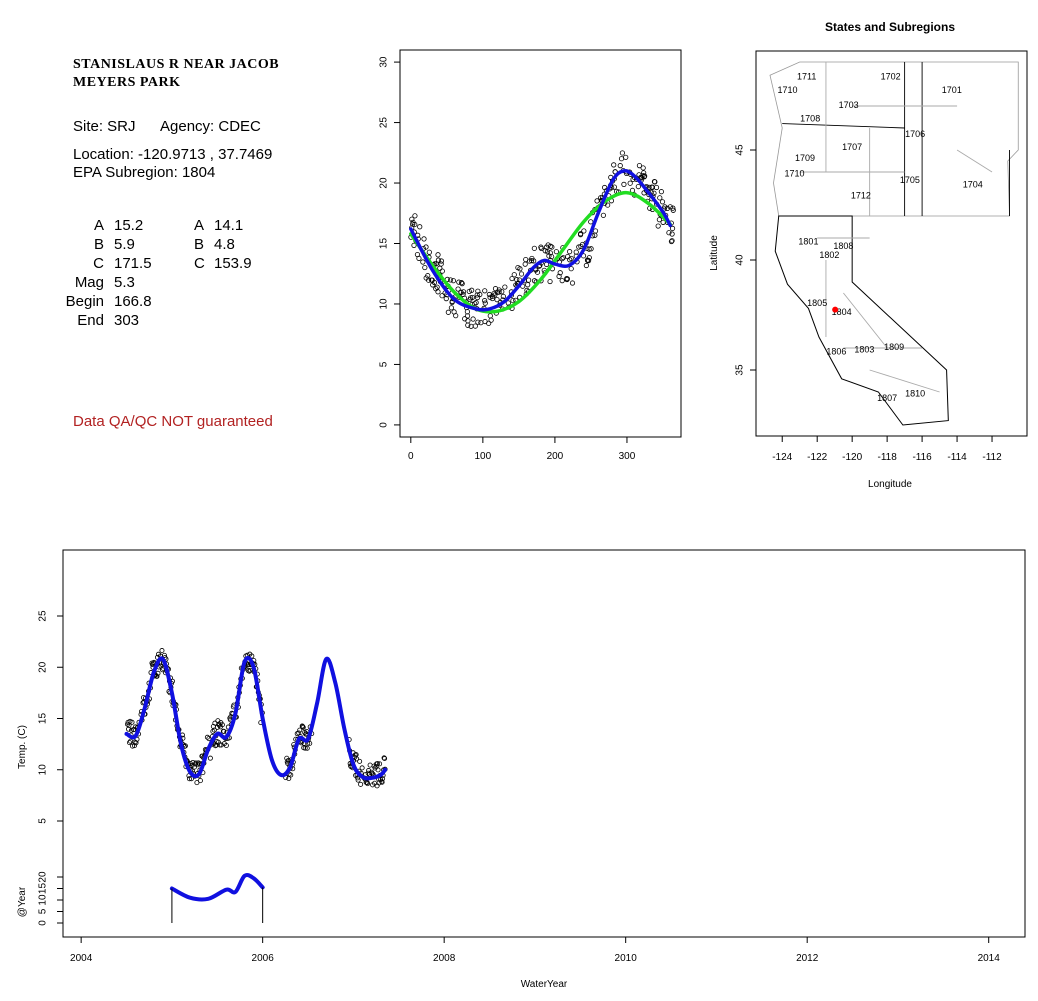 The height and width of the screenshot is (1001, 1038). What do you see at coordinates (740, 370) in the screenshot?
I see `y-tick-label: 35` at bounding box center [740, 370].